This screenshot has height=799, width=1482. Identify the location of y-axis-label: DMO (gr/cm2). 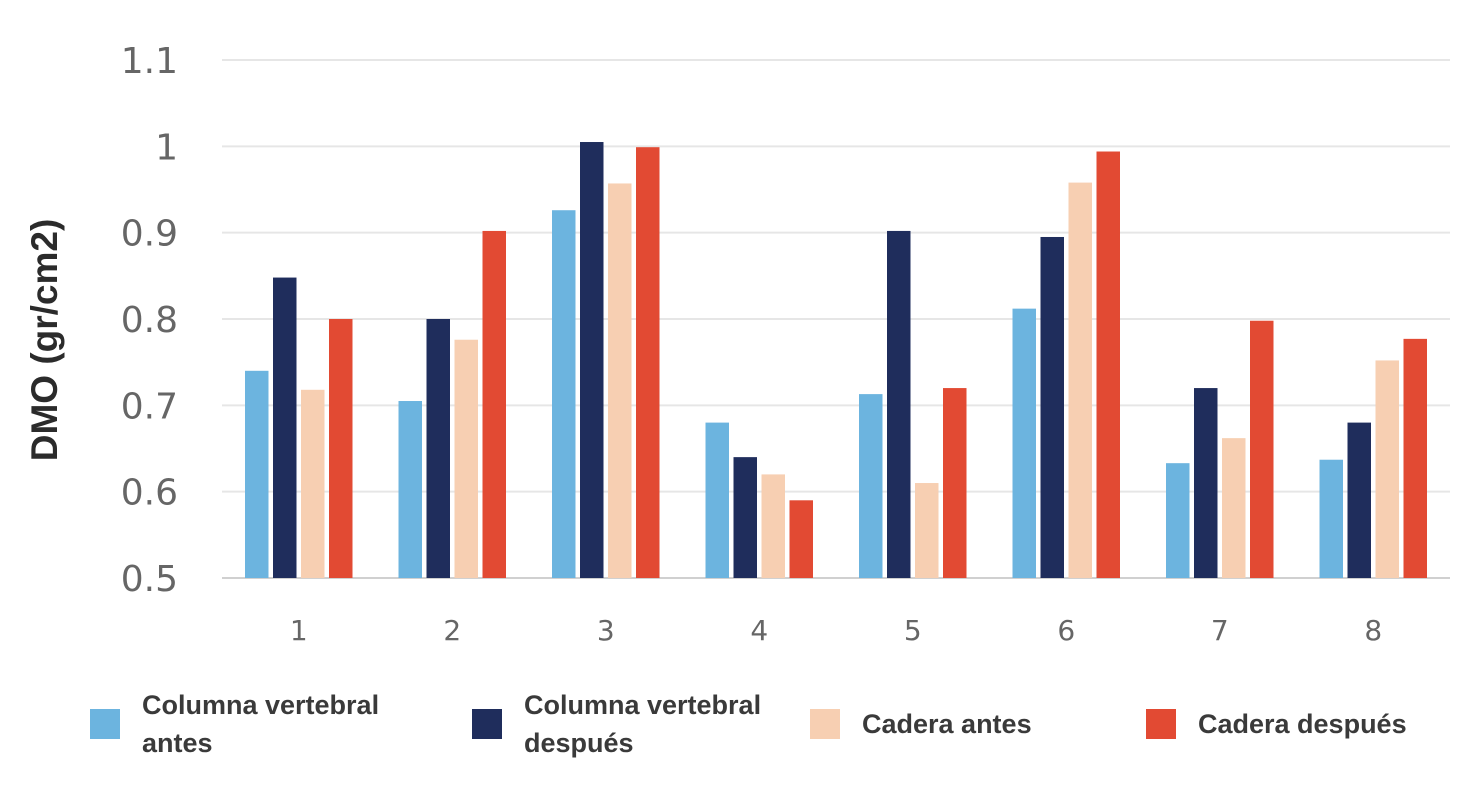
(44, 340).